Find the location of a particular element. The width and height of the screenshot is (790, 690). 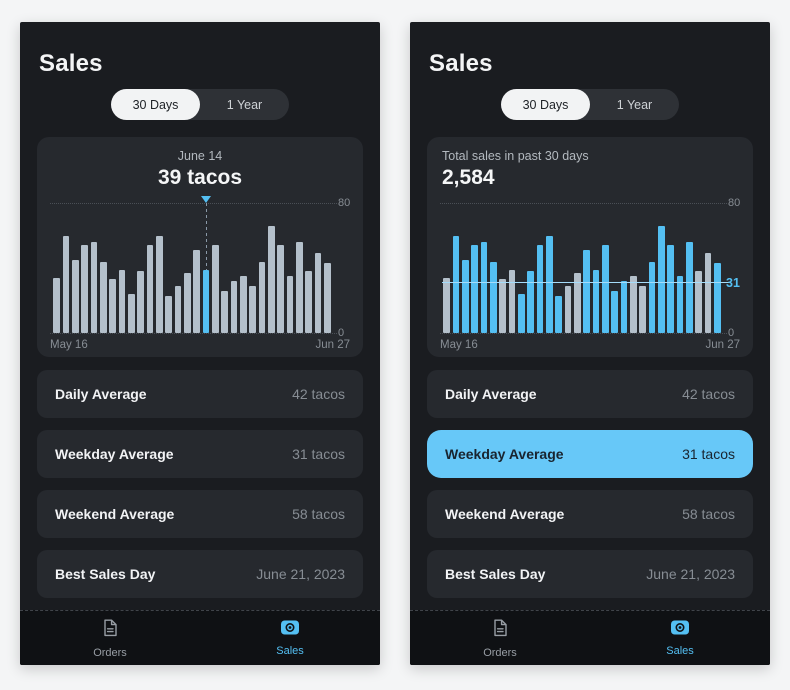

x-axis-start-label: May 16 is located at coordinates (69, 345).